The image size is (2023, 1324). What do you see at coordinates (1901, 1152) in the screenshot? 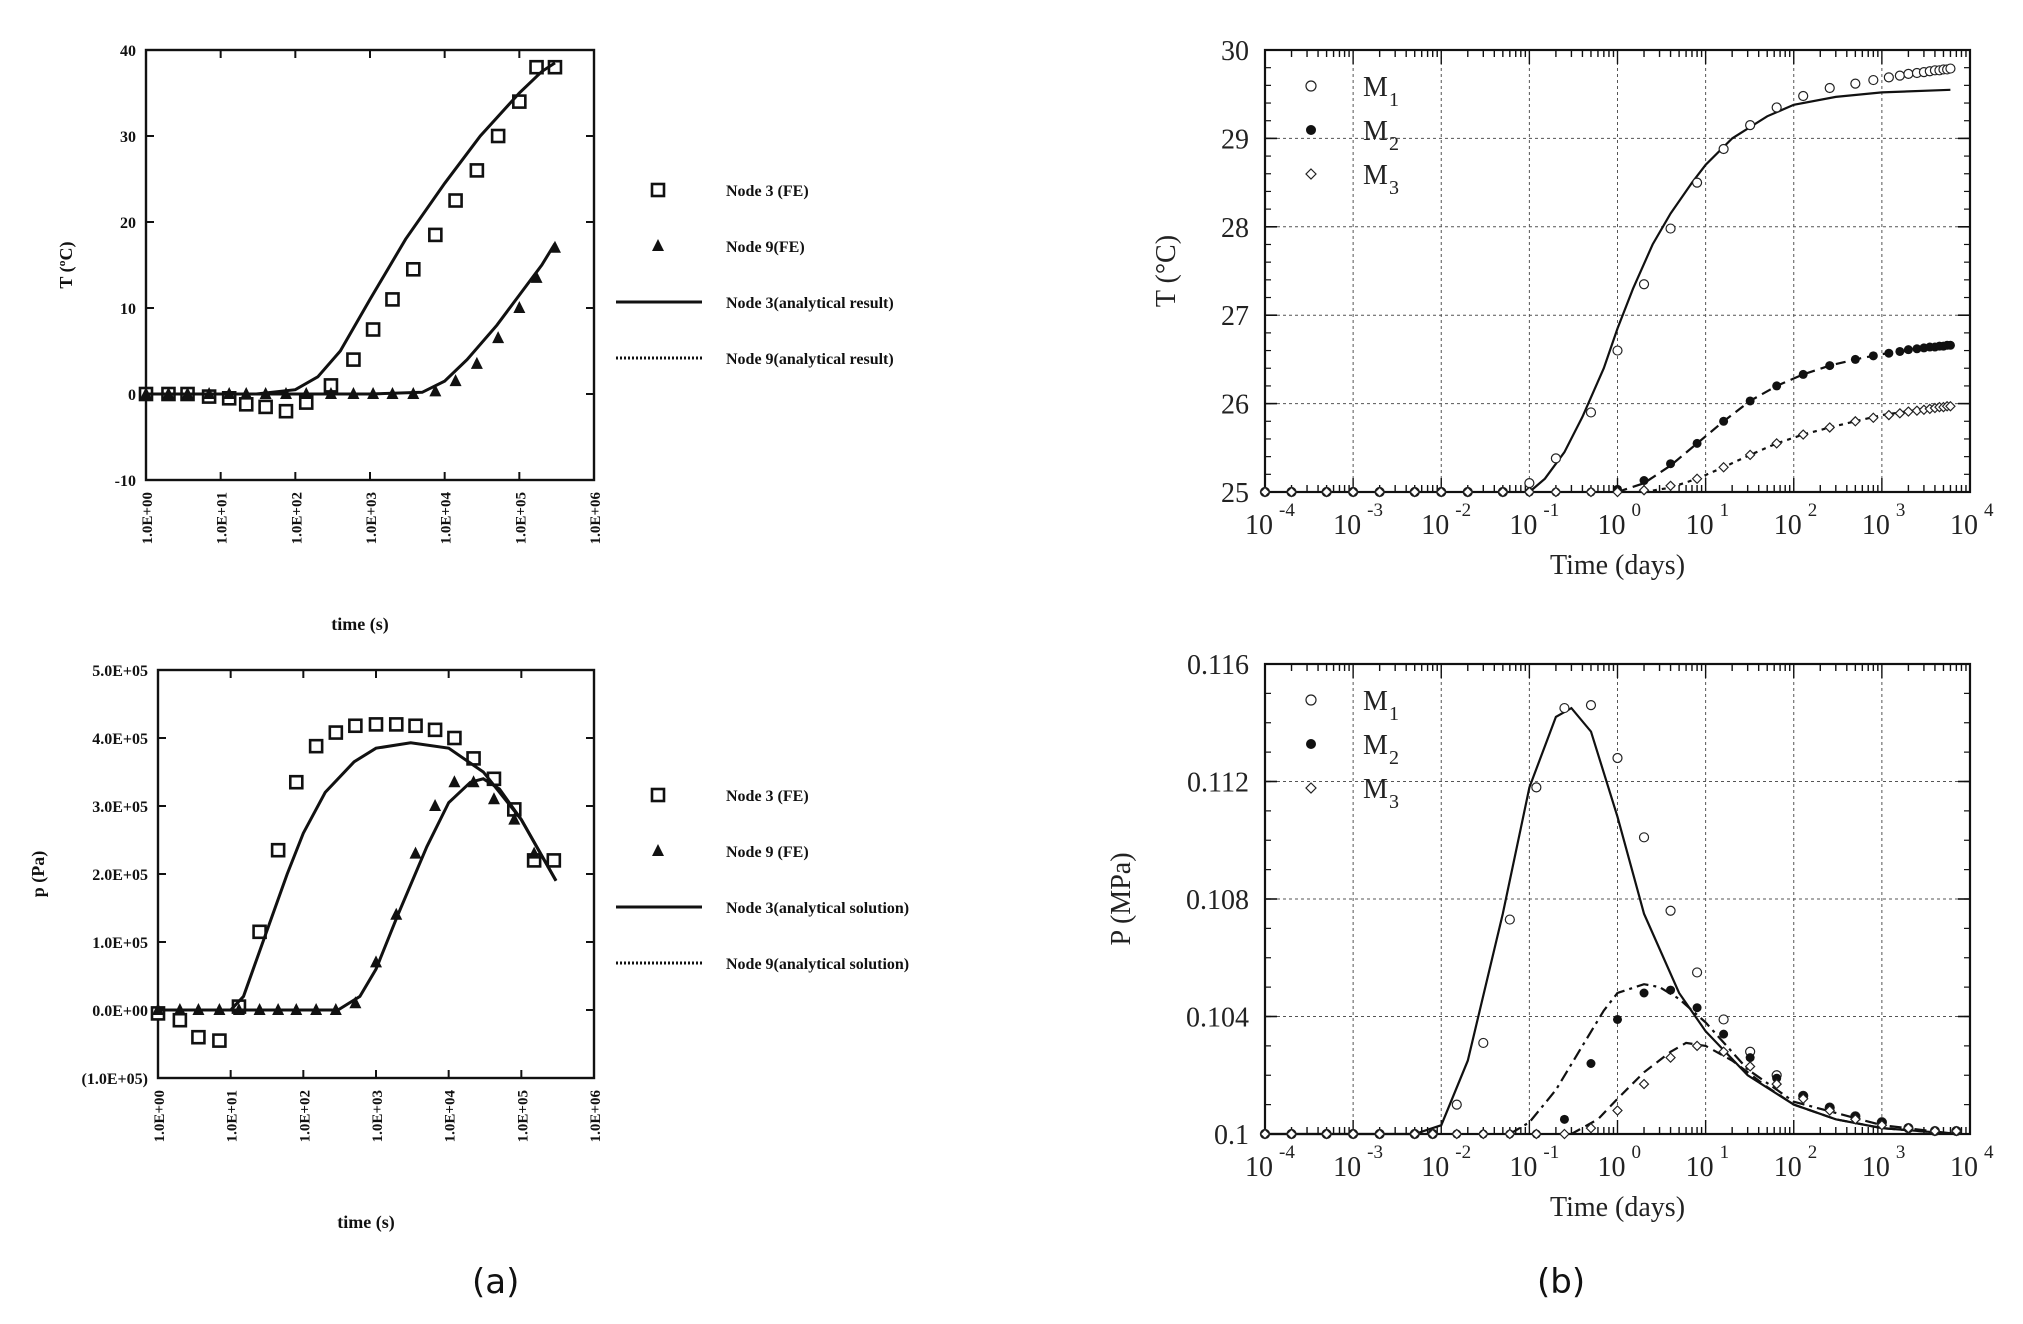
I see `x-tick-label-exponent: 3` at bounding box center [1901, 1152].